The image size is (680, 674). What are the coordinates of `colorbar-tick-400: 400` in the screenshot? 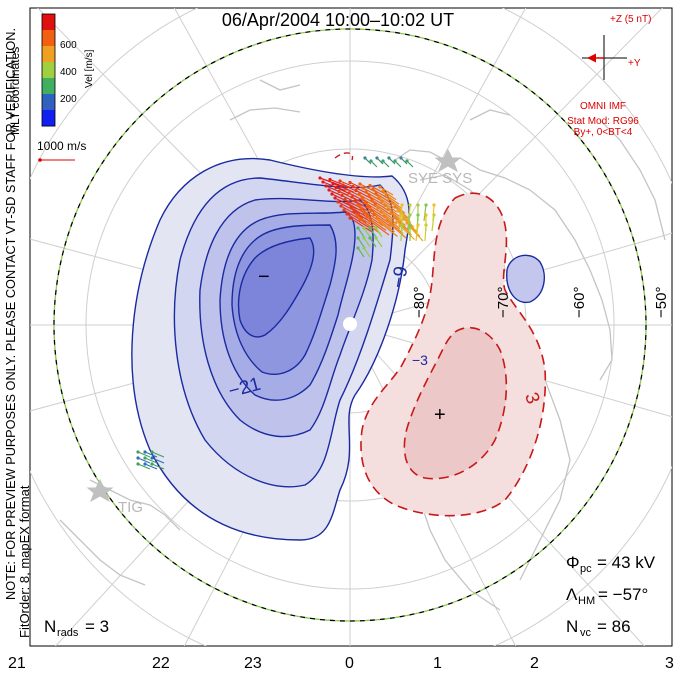 It's located at (68, 72).